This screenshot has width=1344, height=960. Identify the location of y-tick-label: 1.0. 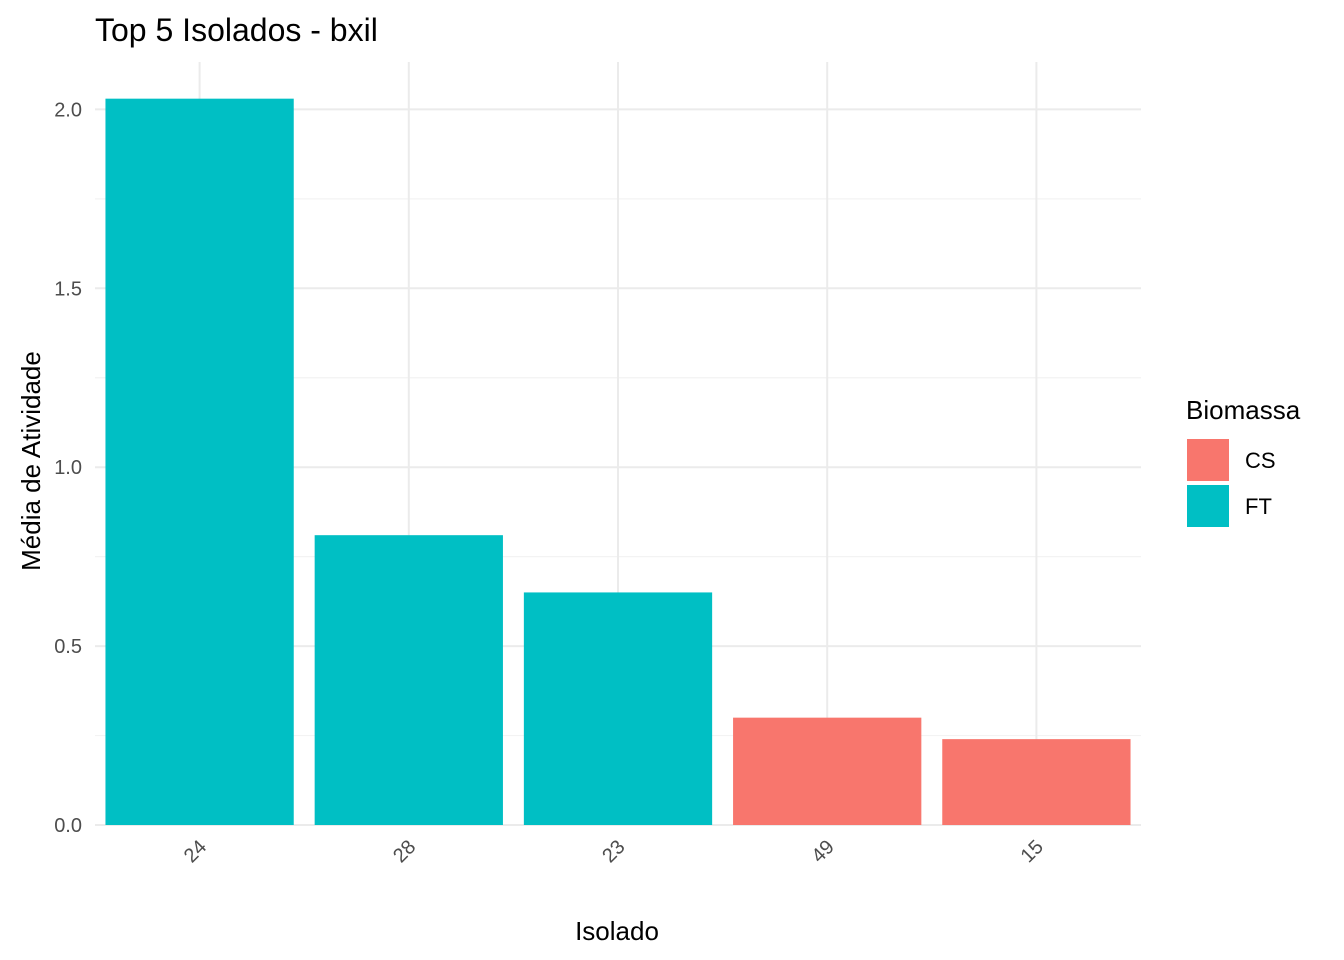
(68, 468).